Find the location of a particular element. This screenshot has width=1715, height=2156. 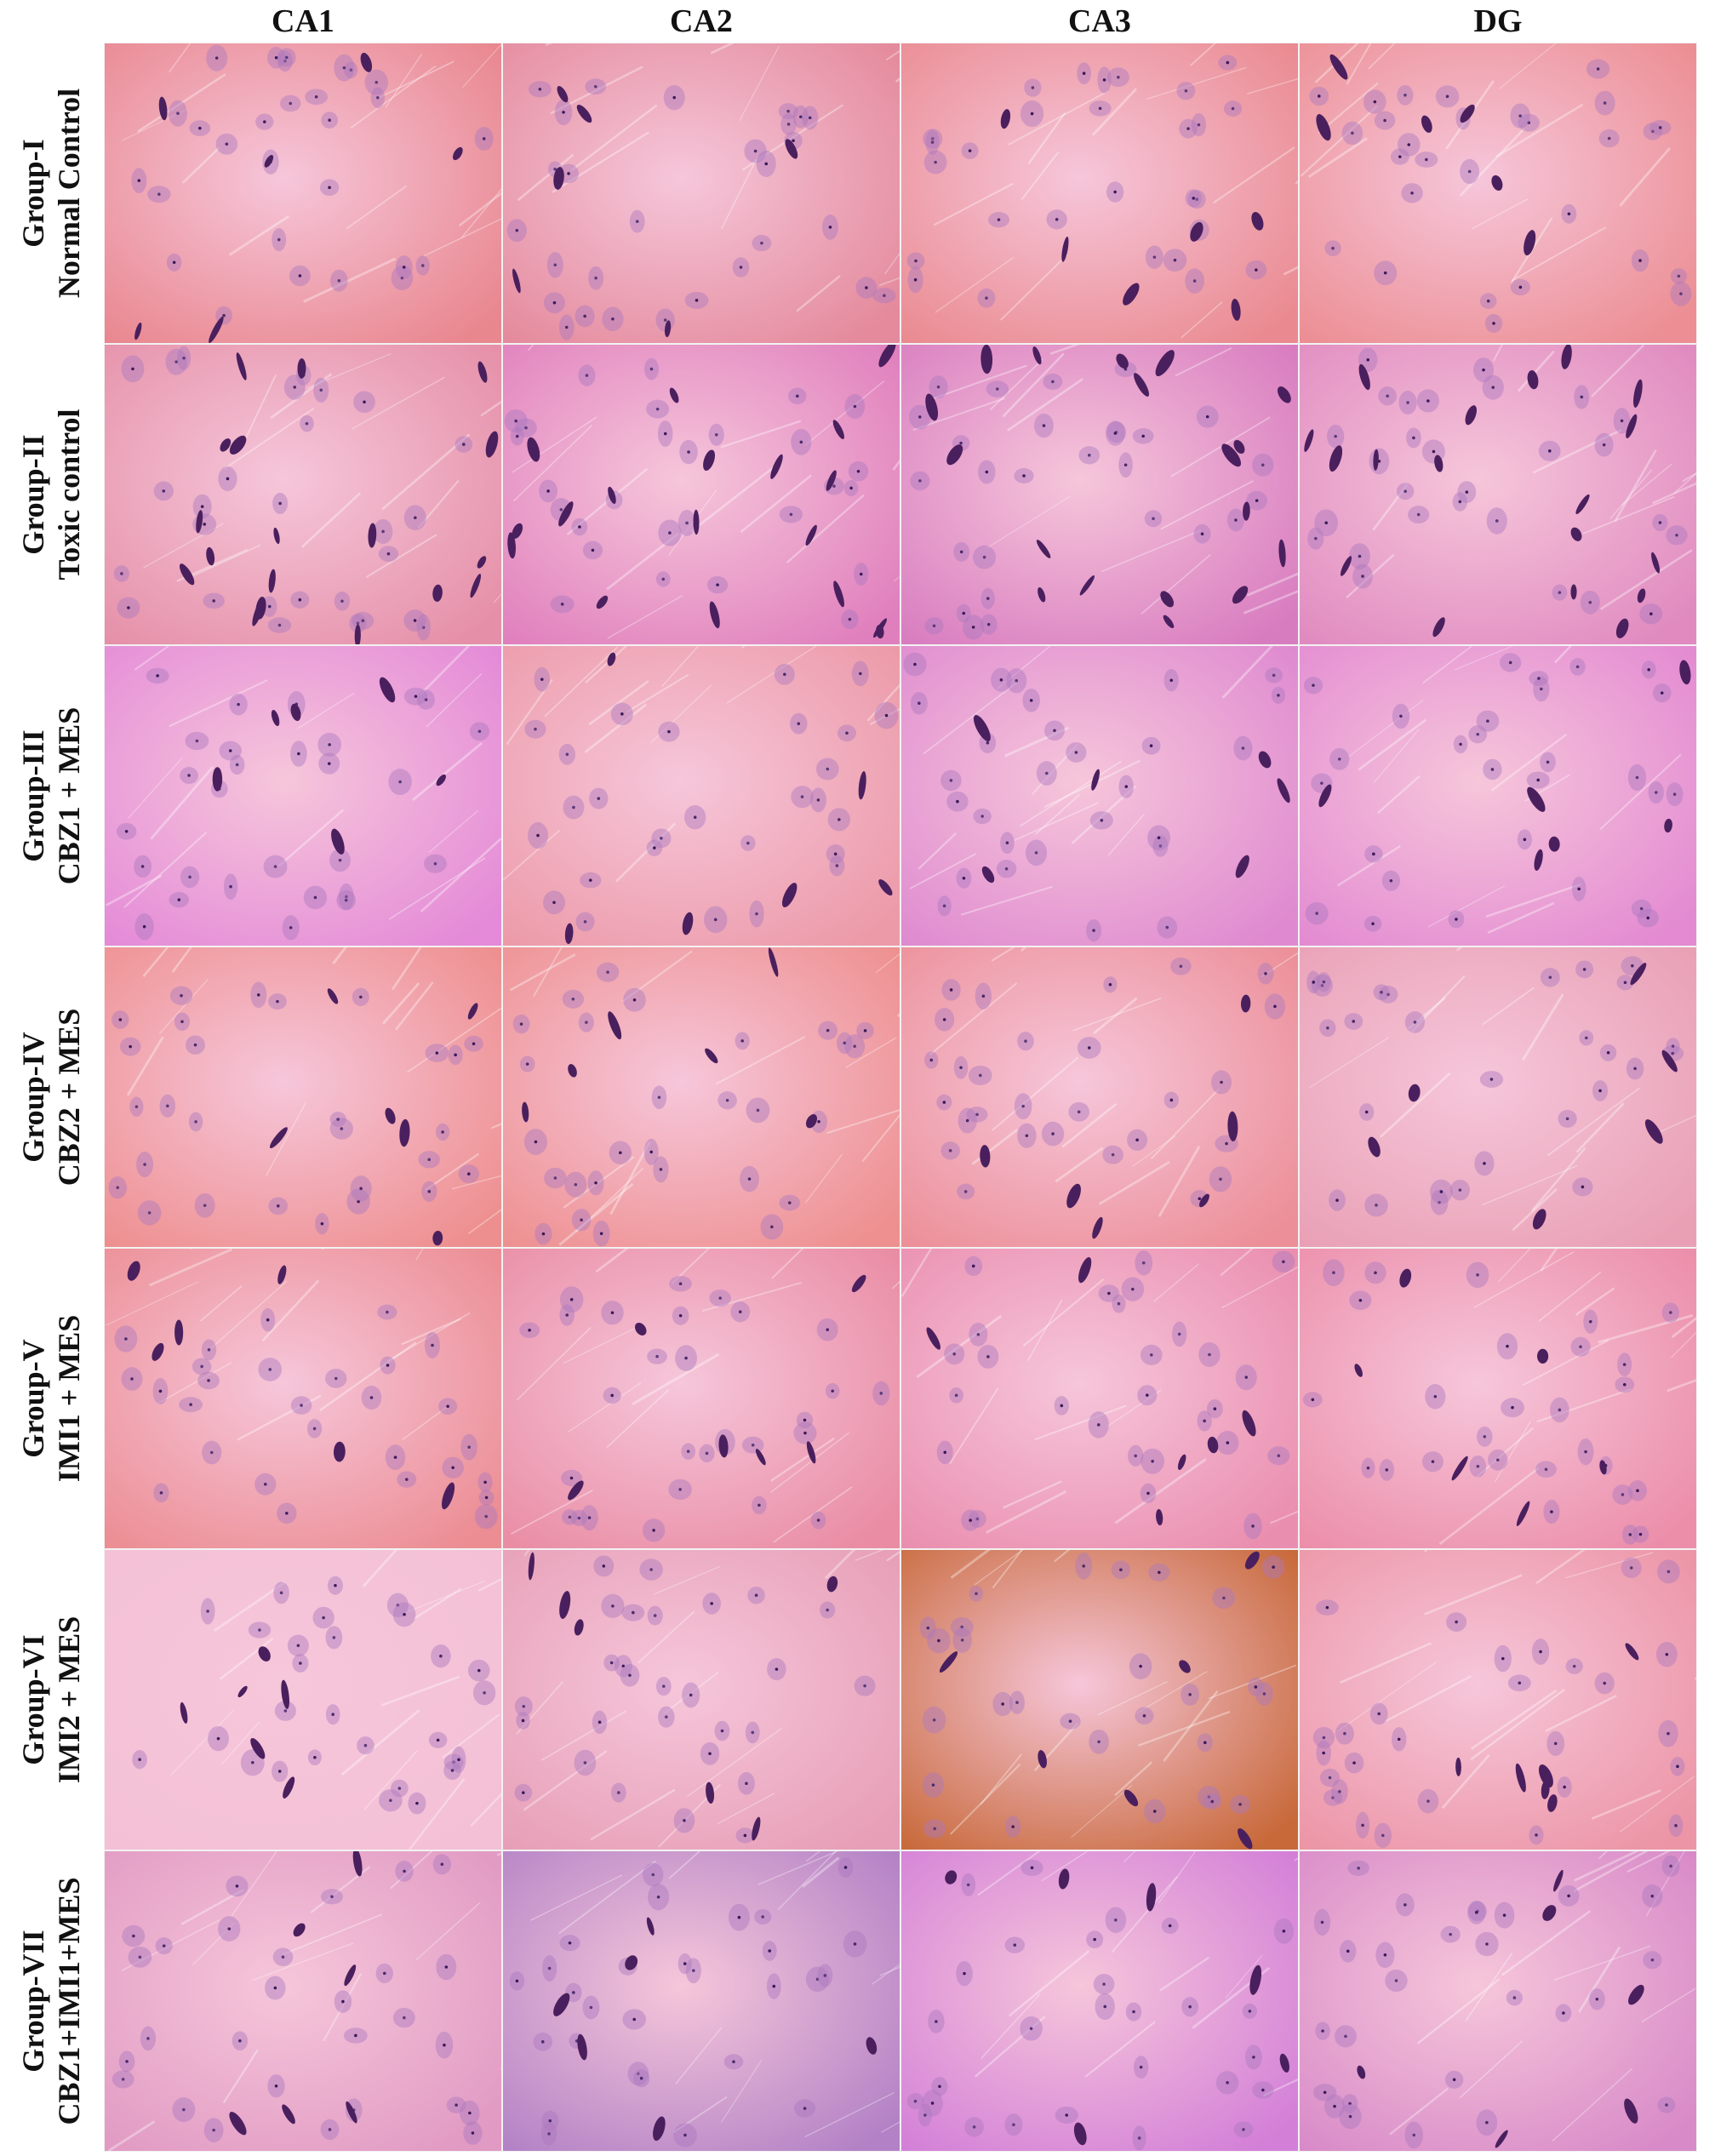

treatment-name: CBZ1 + MES is located at coordinates (69, 795).